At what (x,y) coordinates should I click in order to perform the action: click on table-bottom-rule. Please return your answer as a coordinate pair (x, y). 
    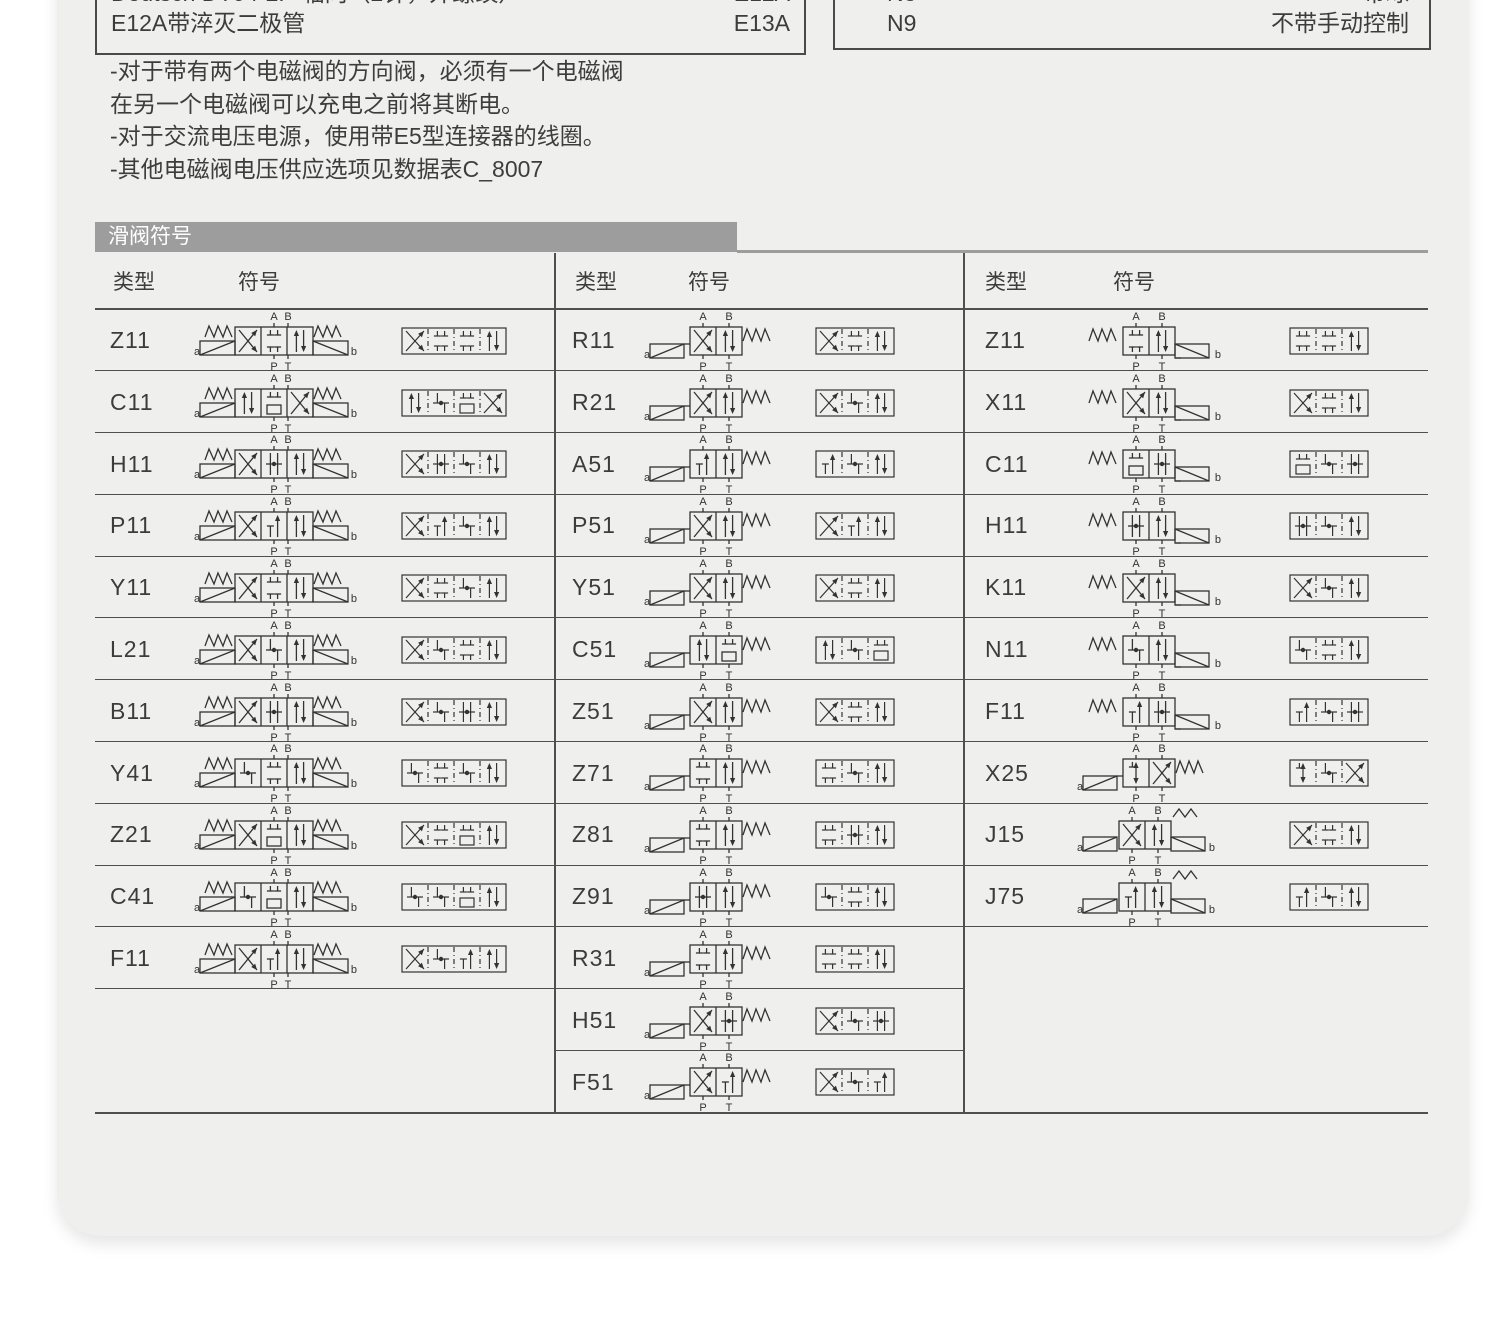
    Looking at the image, I should click on (761, 1113).